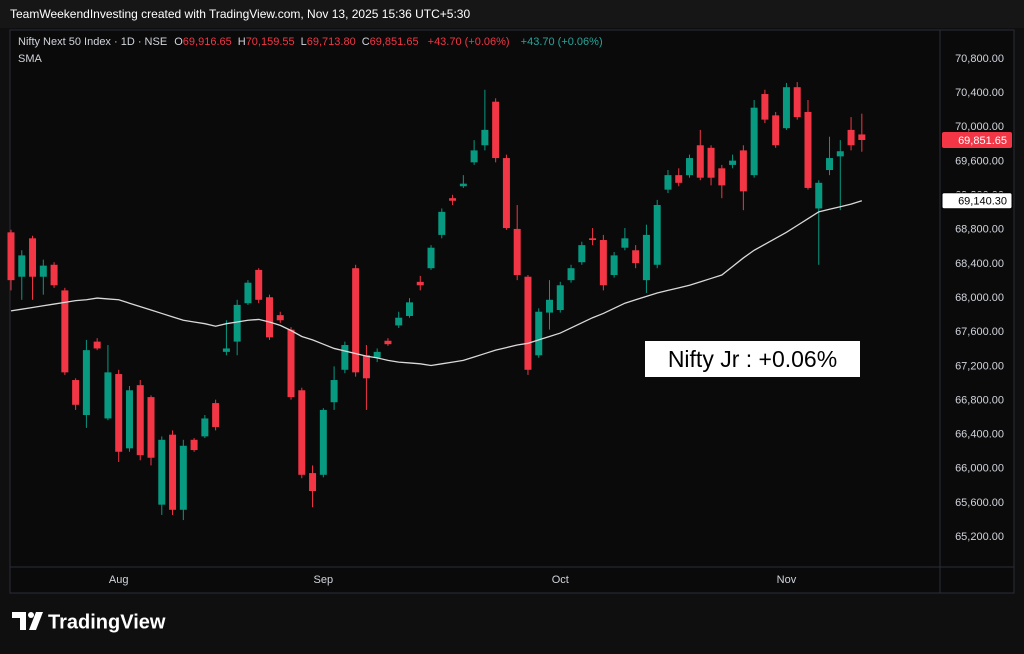 Image resolution: width=1024 pixels, height=654 pixels. Describe the element at coordinates (979, 230) in the screenshot. I see `y-tick-label: 68,800.00` at that location.